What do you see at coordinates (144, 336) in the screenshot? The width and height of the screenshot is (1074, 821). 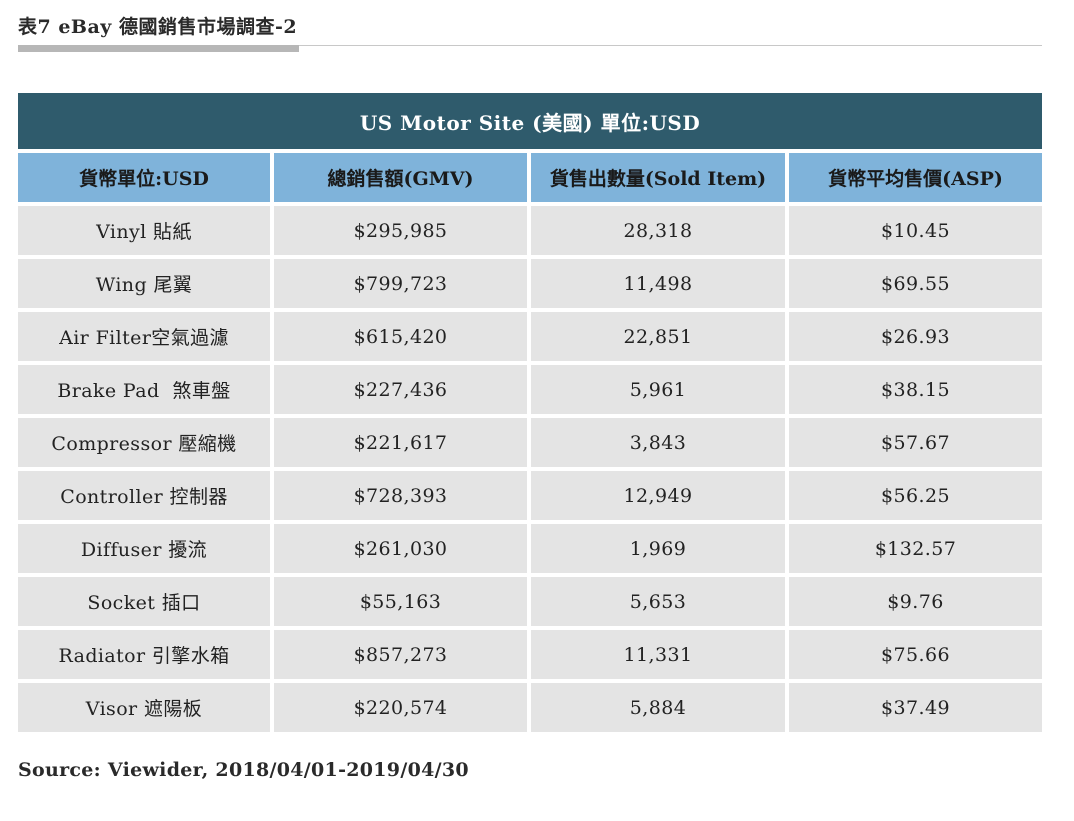 I see `row-3-category: Air Filter空氣過濾` at bounding box center [144, 336].